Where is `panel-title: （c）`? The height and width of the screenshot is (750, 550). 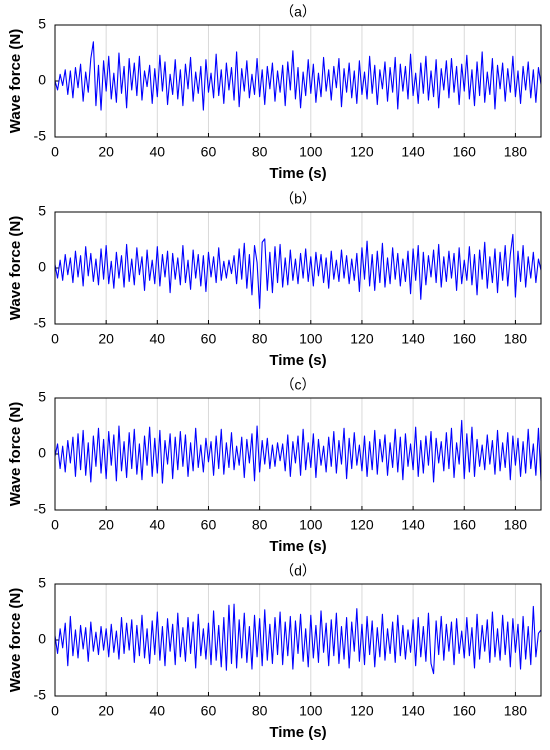 panel-title: （c） is located at coordinates (298, 385).